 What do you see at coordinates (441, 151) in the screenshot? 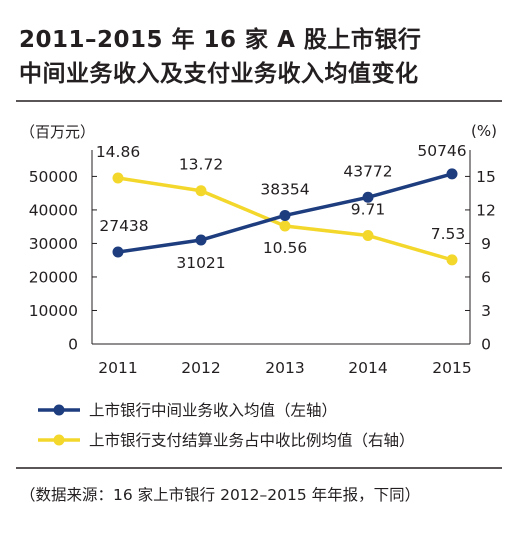
I see `series-1-data-label: 50746` at bounding box center [441, 151].